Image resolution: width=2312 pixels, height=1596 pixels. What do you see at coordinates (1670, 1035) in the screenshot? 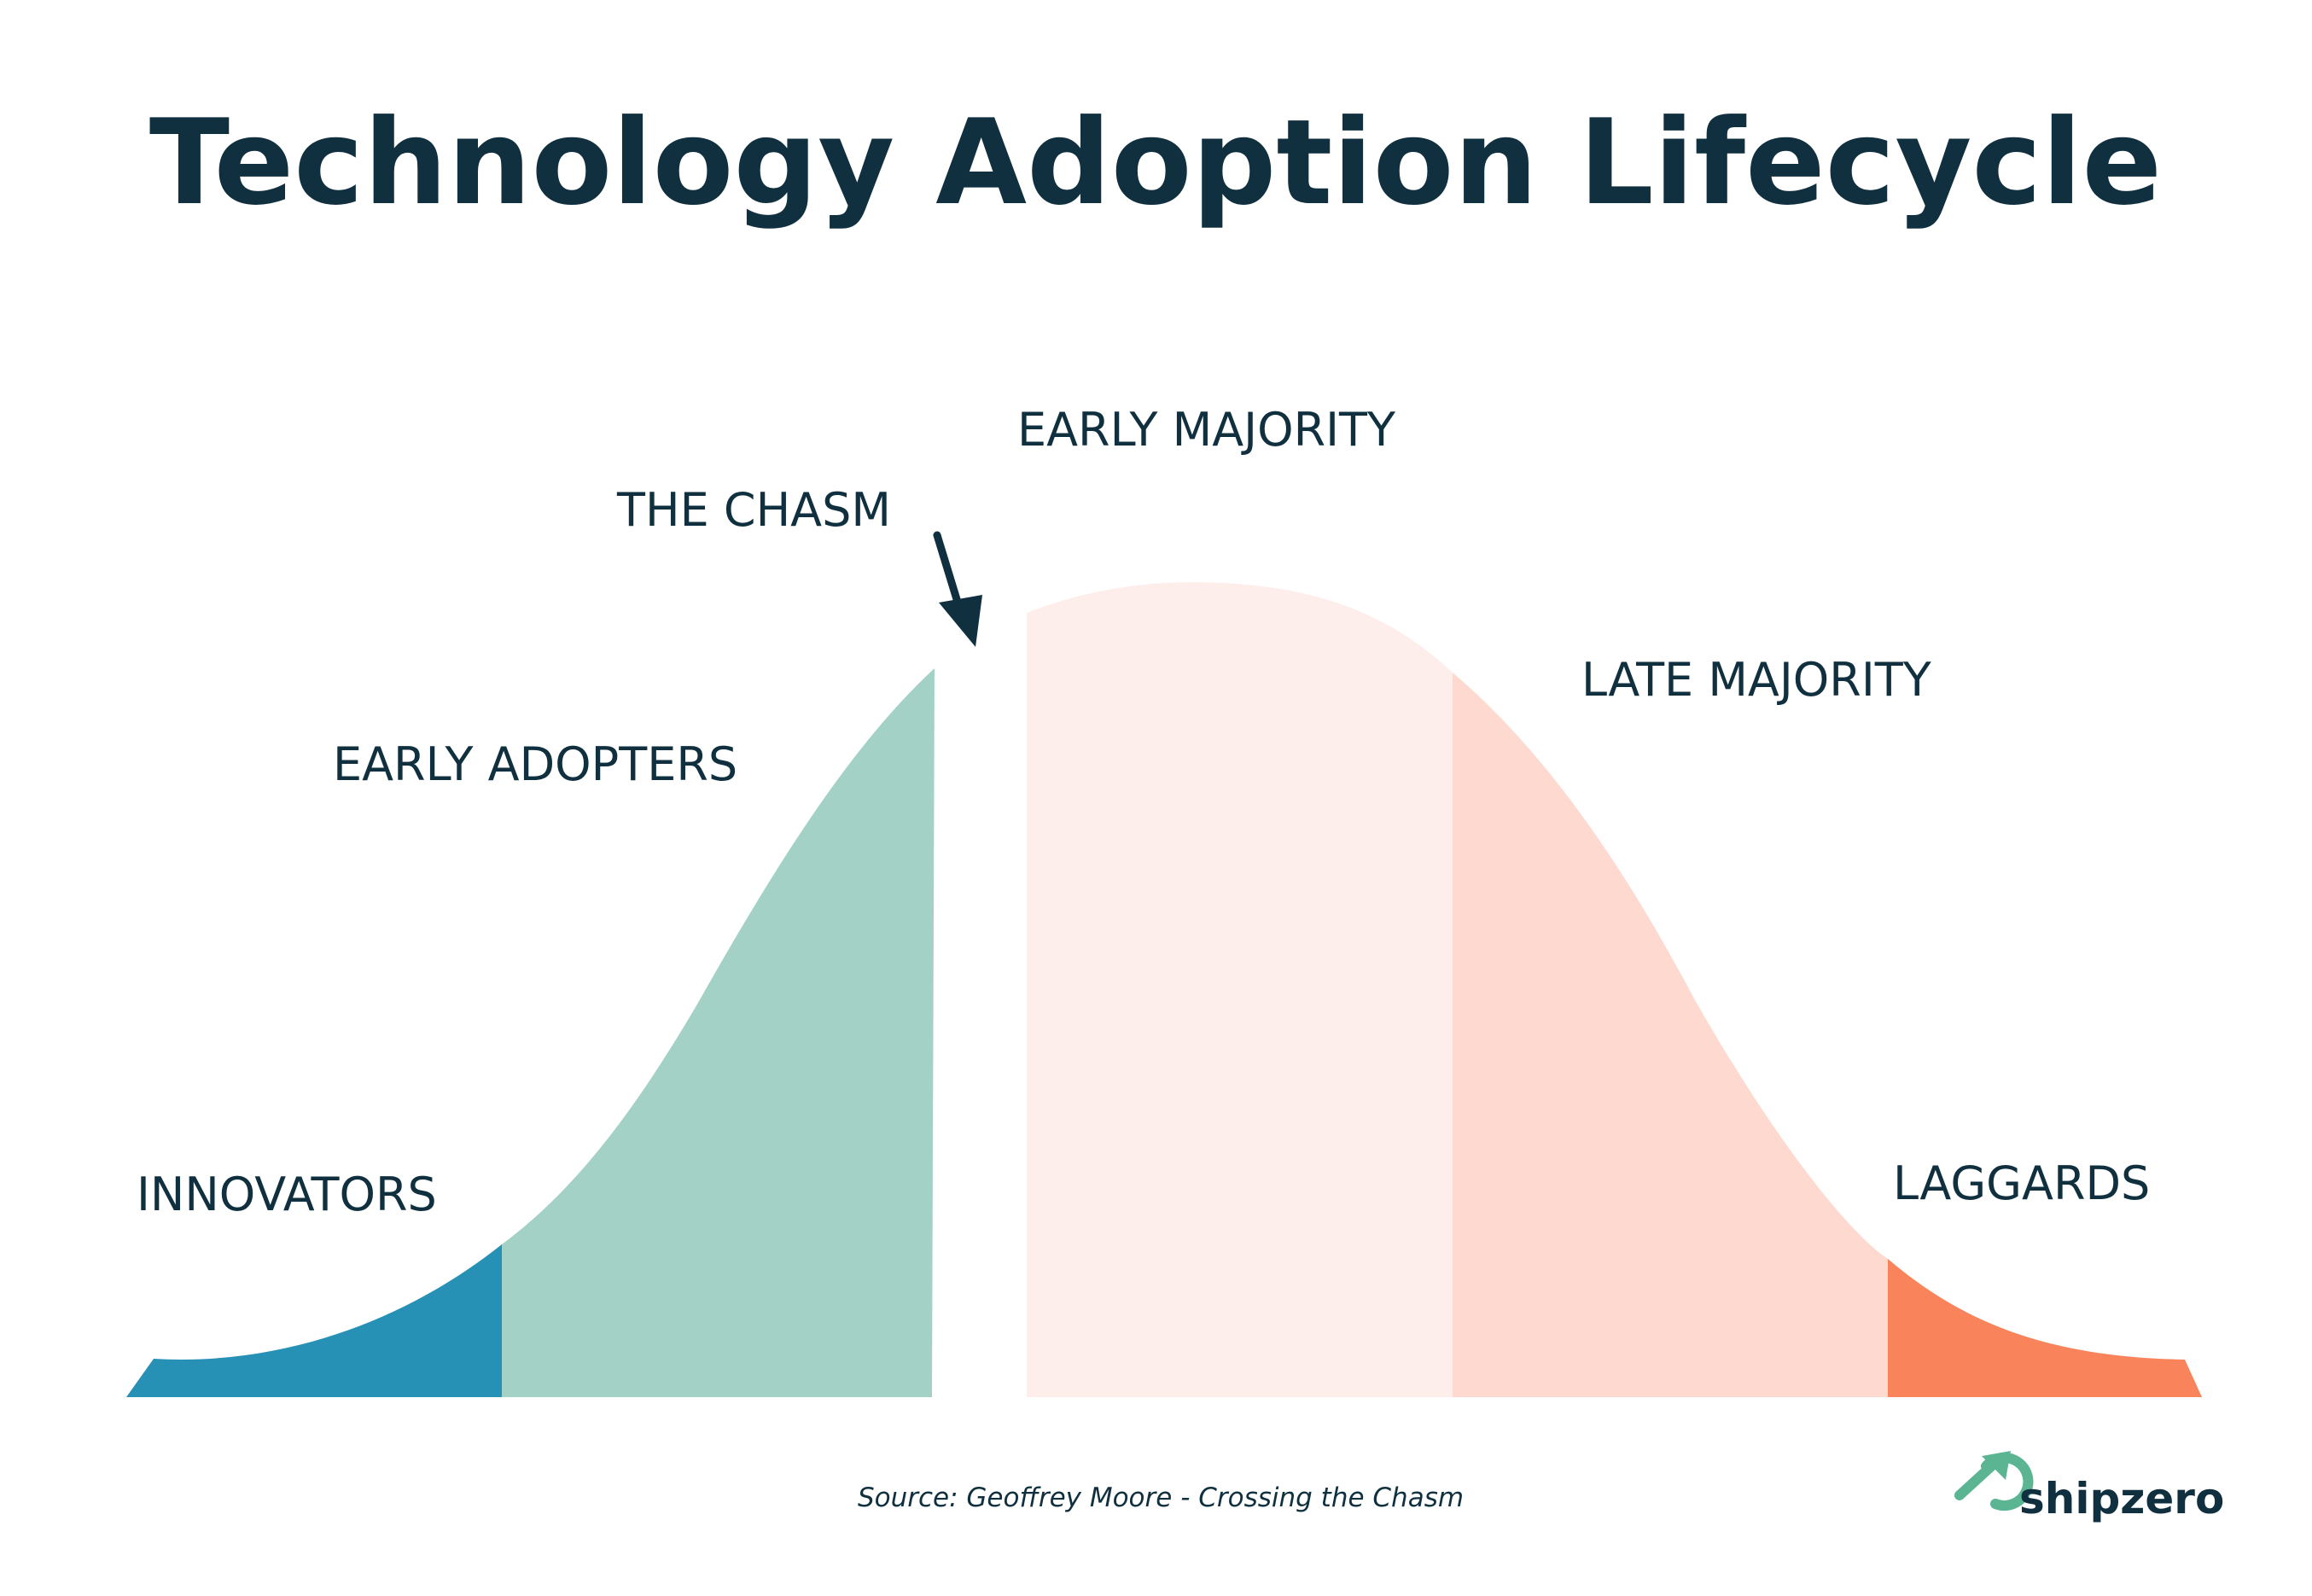
I see `segment-late-majority` at bounding box center [1670, 1035].